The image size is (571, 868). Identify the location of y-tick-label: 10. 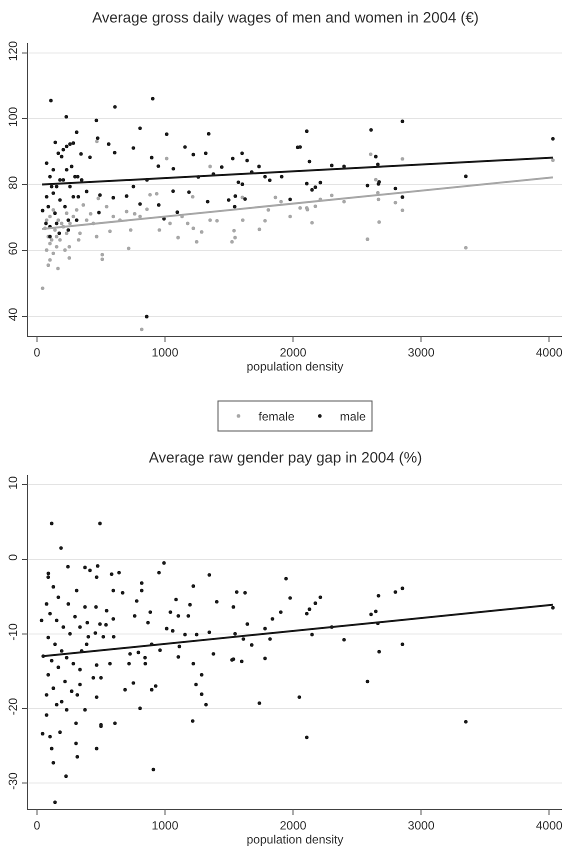
(13, 483).